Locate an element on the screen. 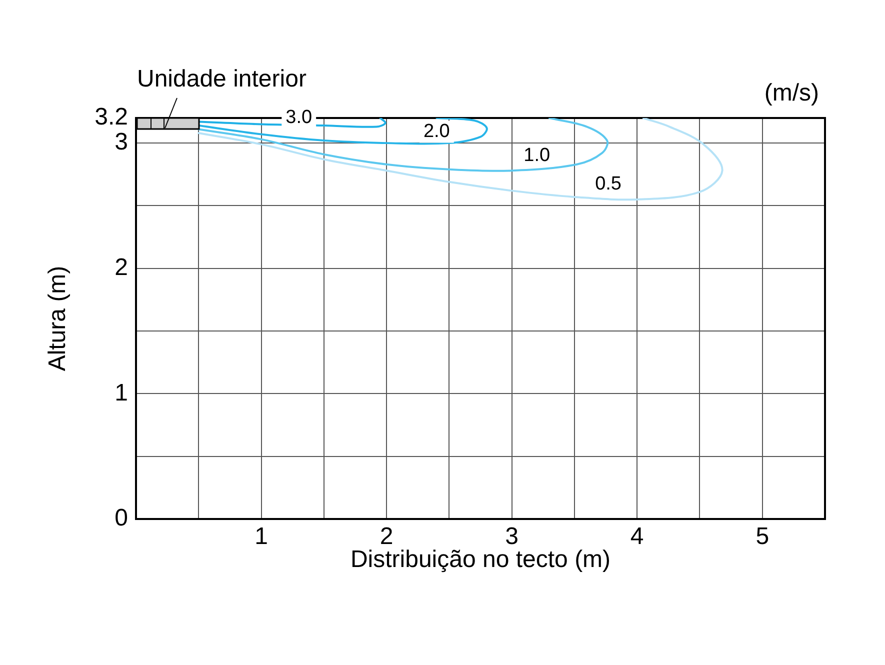 The image size is (885, 665). y-tick-label: 1 is located at coordinates (121, 392).